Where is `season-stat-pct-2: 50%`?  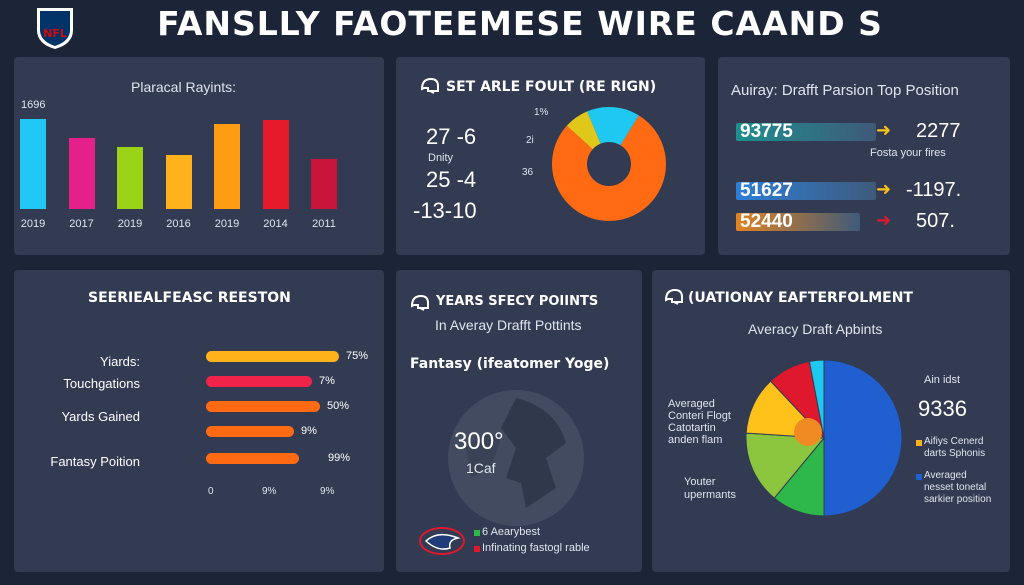 season-stat-pct-2: 50% is located at coordinates (338, 406).